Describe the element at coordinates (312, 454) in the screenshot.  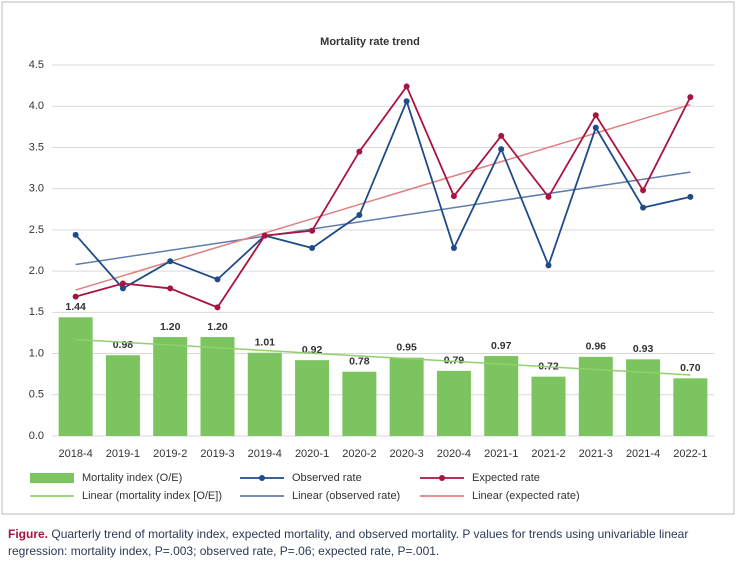
I see `x-tick-label: 2020-1` at that location.